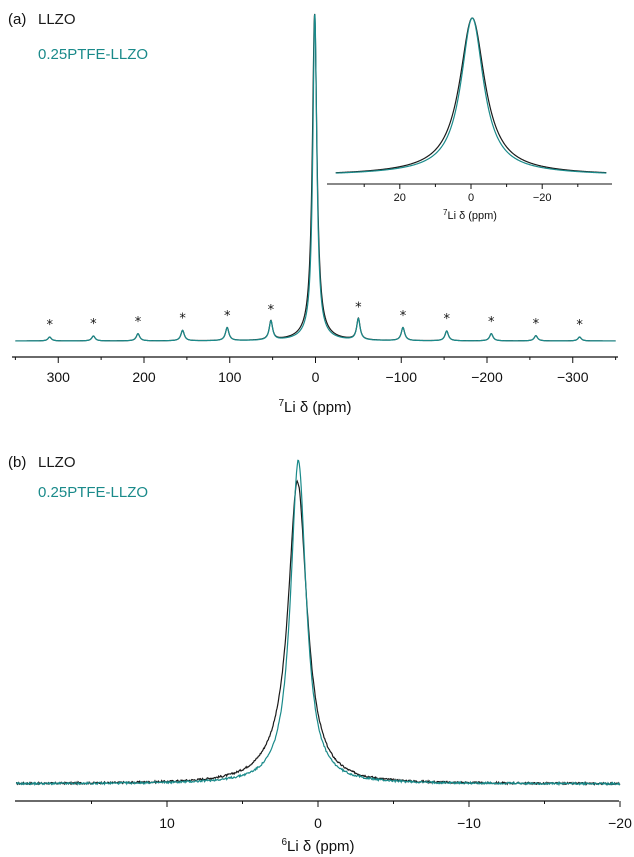 This screenshot has height=857, width=634. I want to click on panel-a-sideband-markers: * * * * * * * * * * * *, so click(314, 317).